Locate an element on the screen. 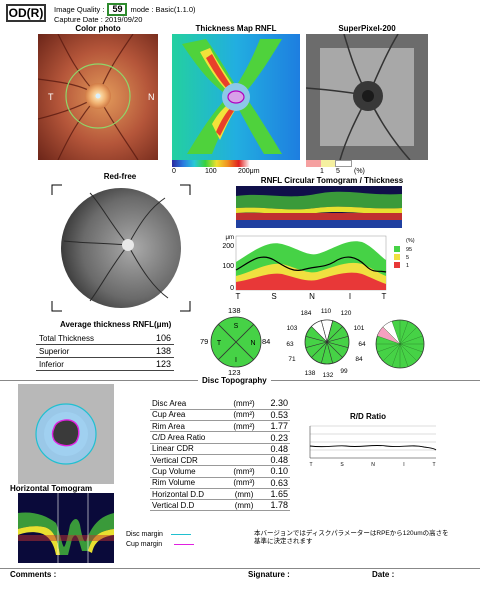 This screenshot has width=480, height=595. rnfl-tomogram-image is located at coordinates (319, 207).